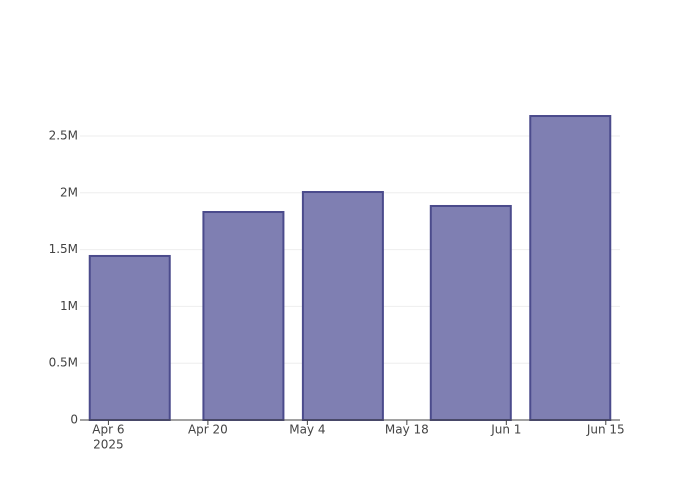  What do you see at coordinates (208, 430) in the screenshot?
I see `x-tick-label: Apr 20` at bounding box center [208, 430].